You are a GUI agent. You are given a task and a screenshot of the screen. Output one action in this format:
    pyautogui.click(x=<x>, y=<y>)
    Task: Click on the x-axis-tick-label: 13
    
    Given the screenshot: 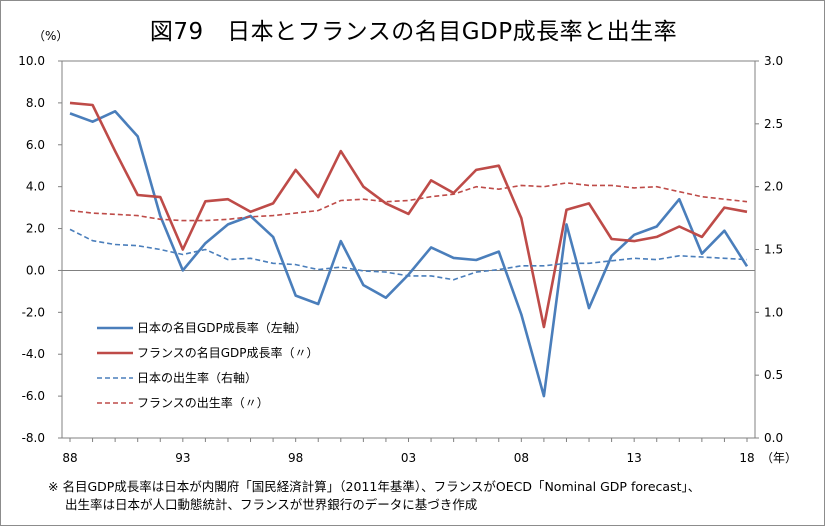 What is the action you would take?
    pyautogui.click(x=634, y=458)
    